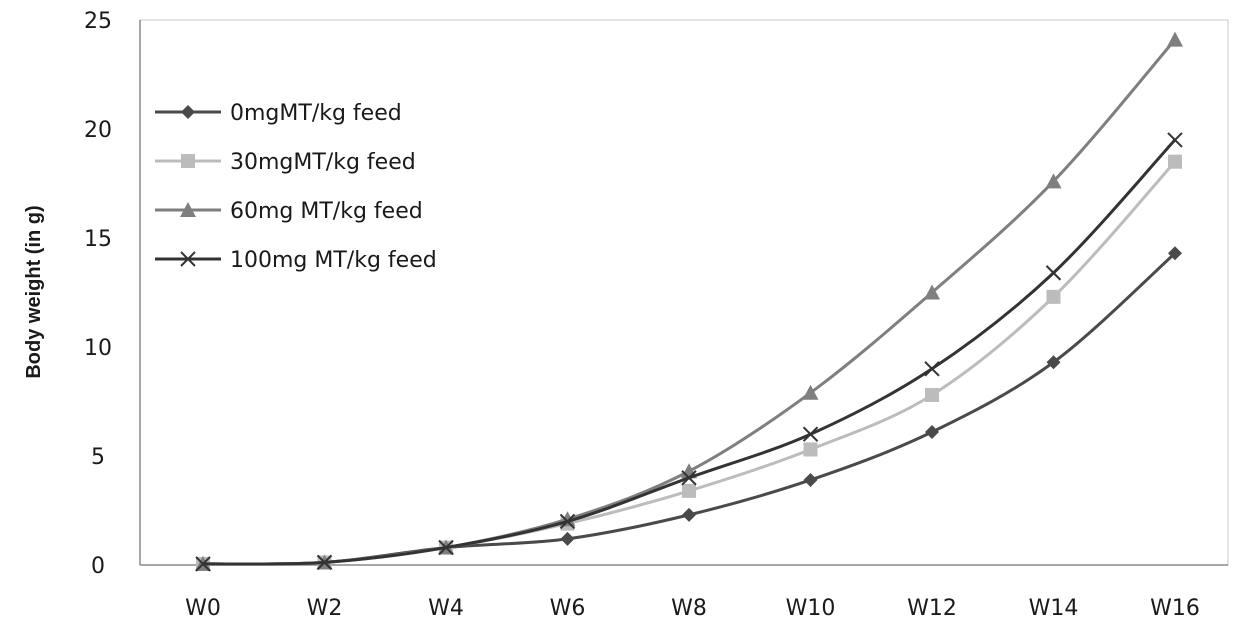  I want to click on y-tick-label: 20, so click(98, 130).